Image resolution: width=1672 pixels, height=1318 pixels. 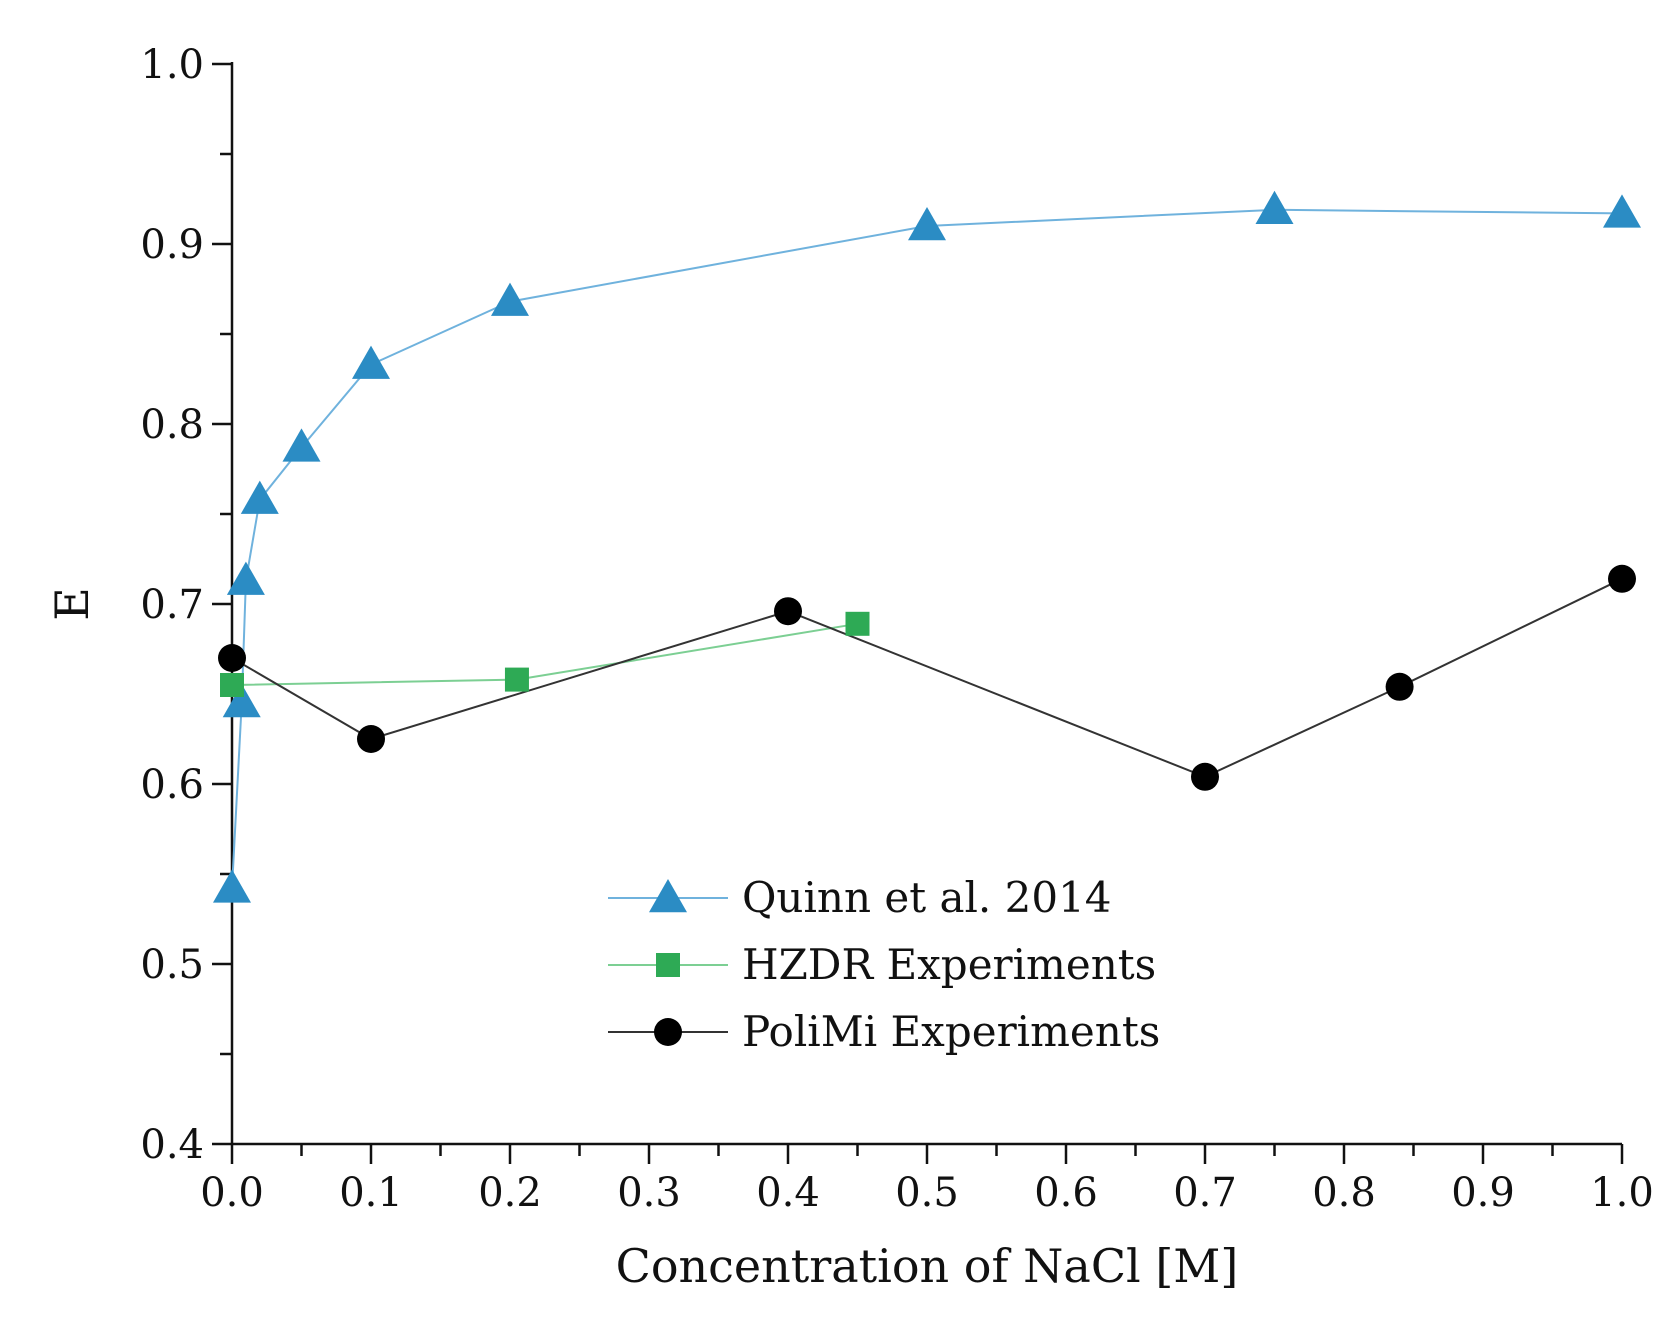 What do you see at coordinates (1066, 1193) in the screenshot?
I see `x-tick-label: 0.6` at bounding box center [1066, 1193].